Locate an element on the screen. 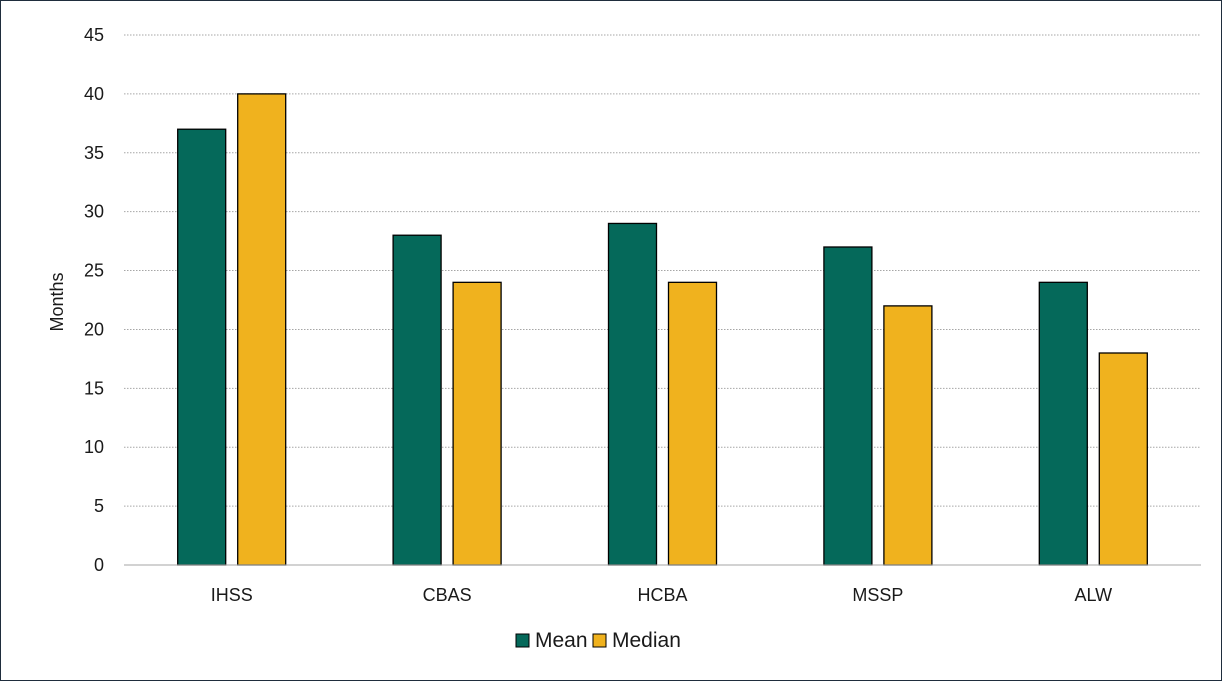  y-tick-label: 0 is located at coordinates (99, 565).